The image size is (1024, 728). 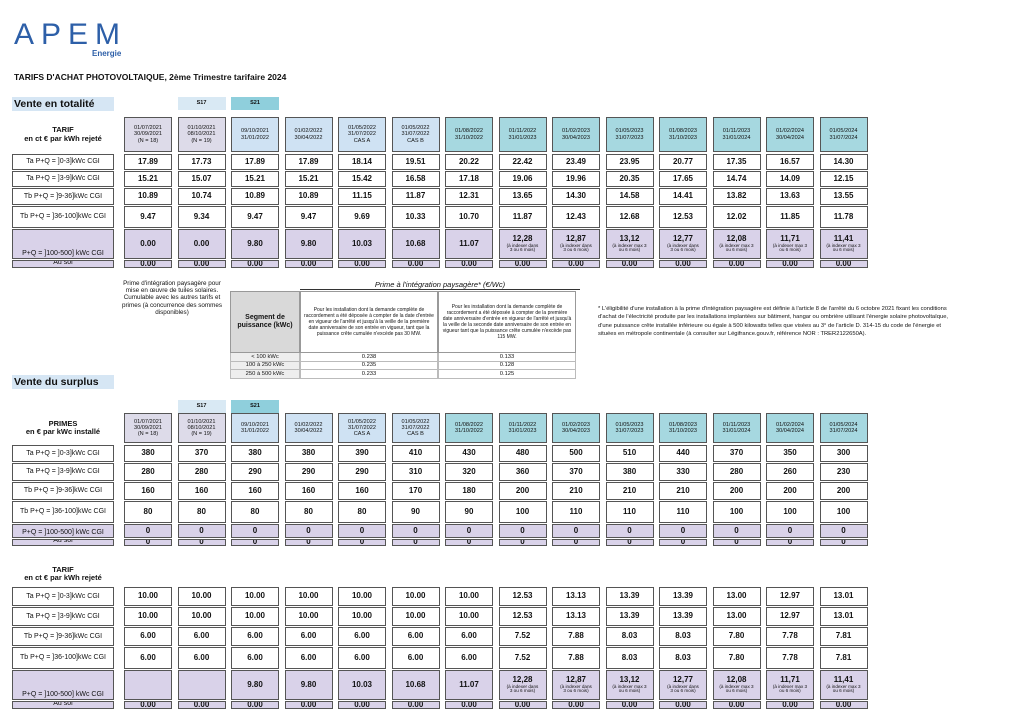 I want to click on value-cell: 7.52, so click(x=522, y=636).